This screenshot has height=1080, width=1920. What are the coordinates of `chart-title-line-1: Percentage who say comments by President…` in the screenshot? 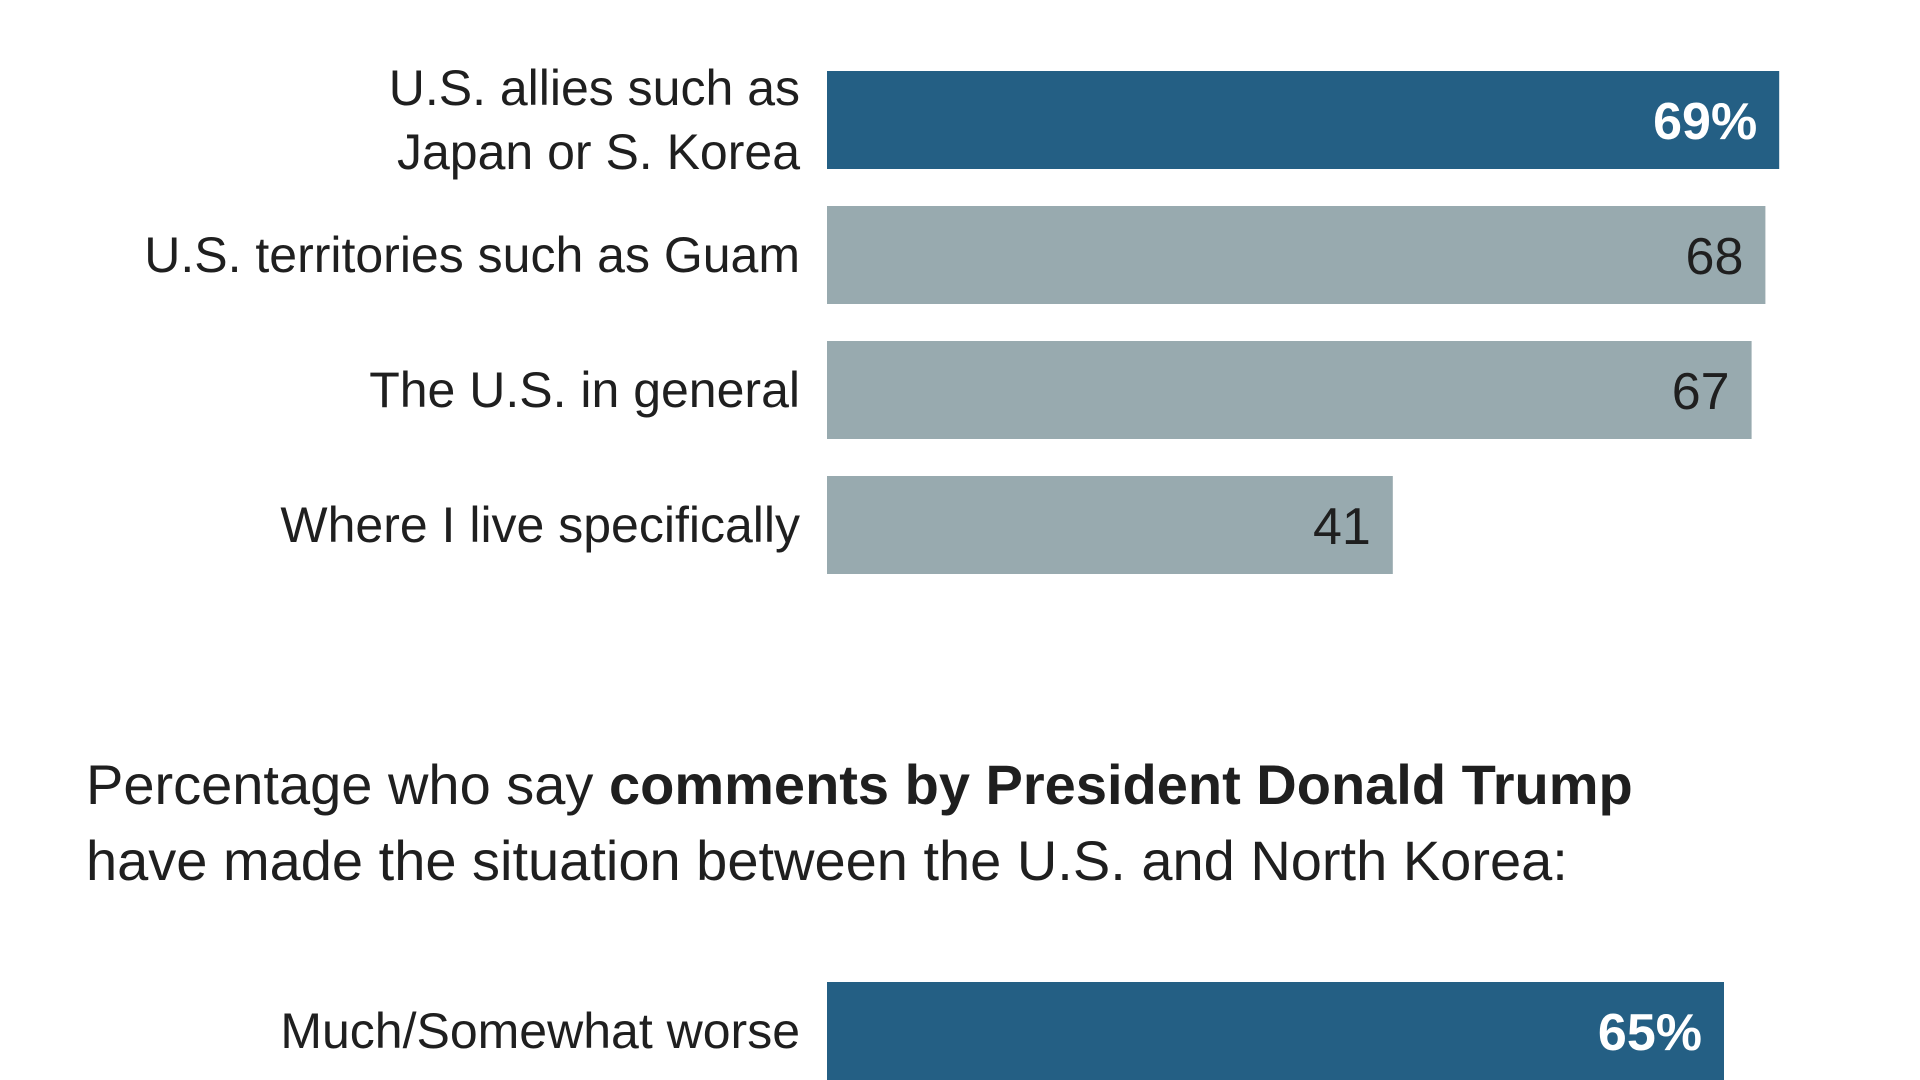 It's located at (859, 784).